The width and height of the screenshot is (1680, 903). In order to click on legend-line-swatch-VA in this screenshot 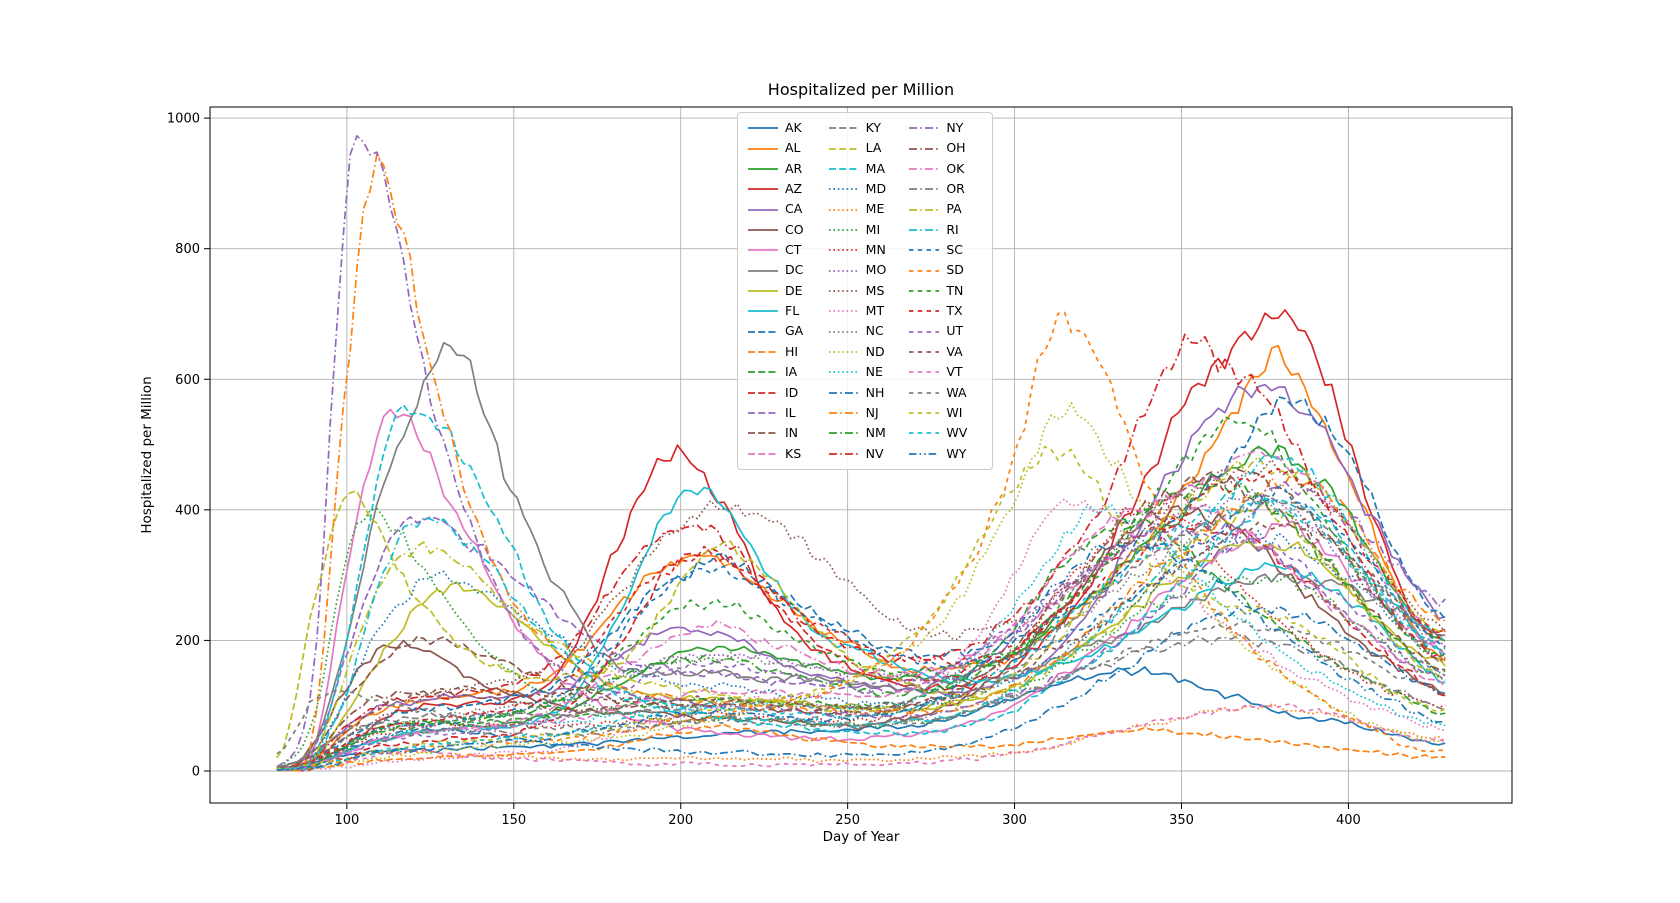, I will do `click(924, 352)`.